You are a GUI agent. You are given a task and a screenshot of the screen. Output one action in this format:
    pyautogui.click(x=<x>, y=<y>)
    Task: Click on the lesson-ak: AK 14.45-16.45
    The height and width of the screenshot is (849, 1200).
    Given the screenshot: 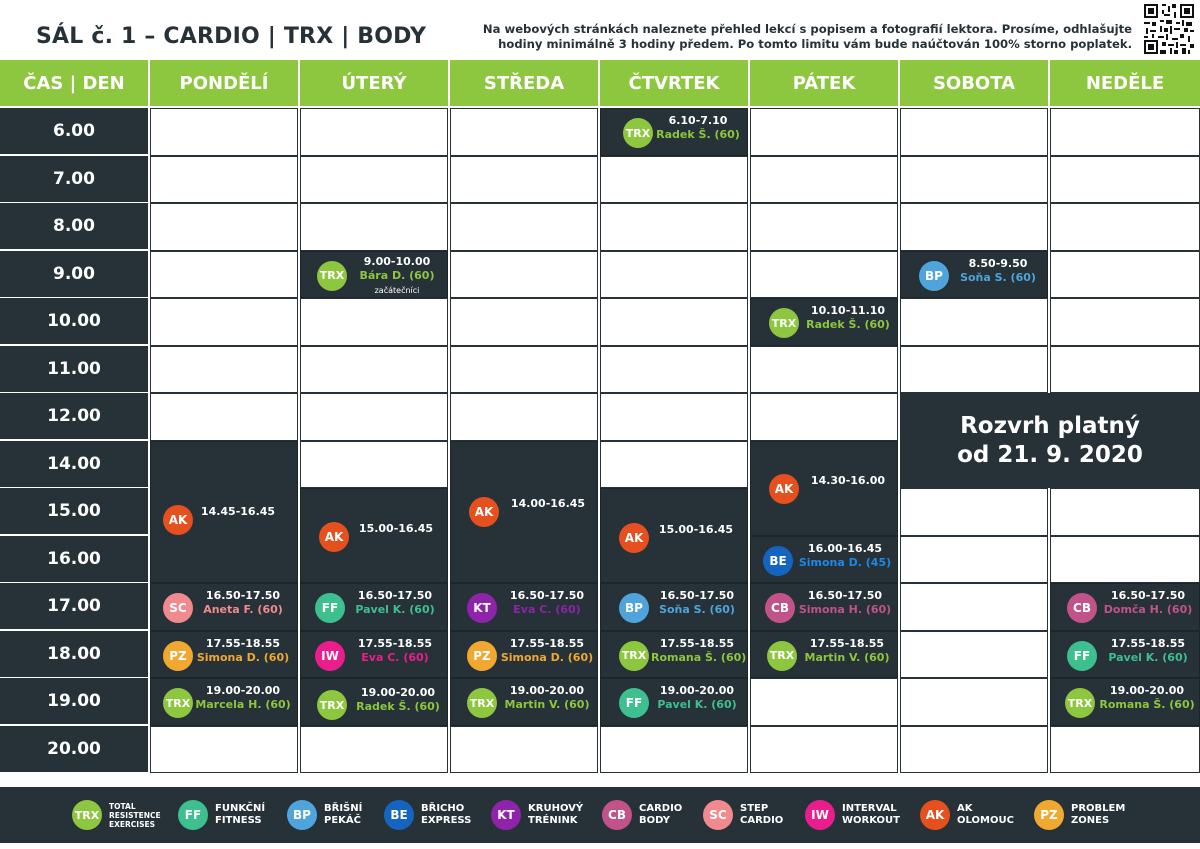 What is the action you would take?
    pyautogui.click(x=224, y=511)
    